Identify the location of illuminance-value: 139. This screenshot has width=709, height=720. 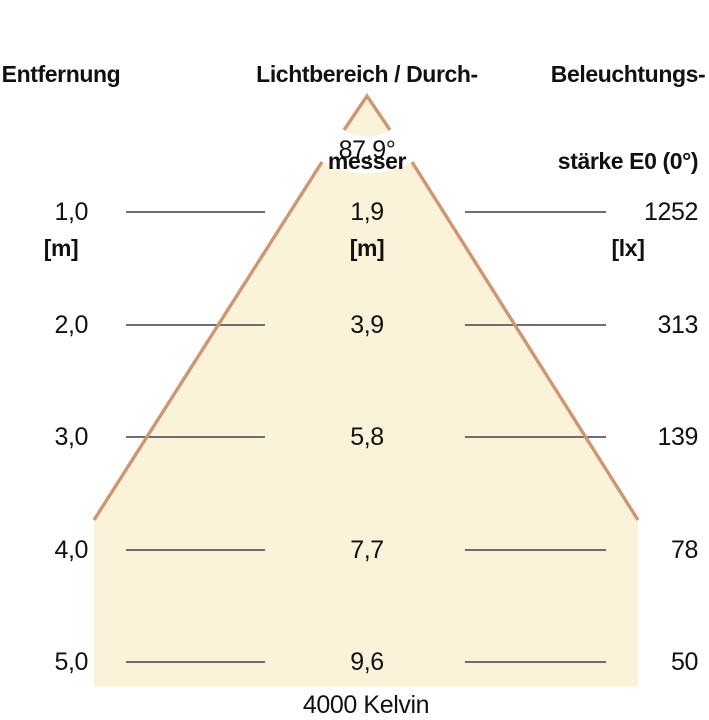
(677, 437).